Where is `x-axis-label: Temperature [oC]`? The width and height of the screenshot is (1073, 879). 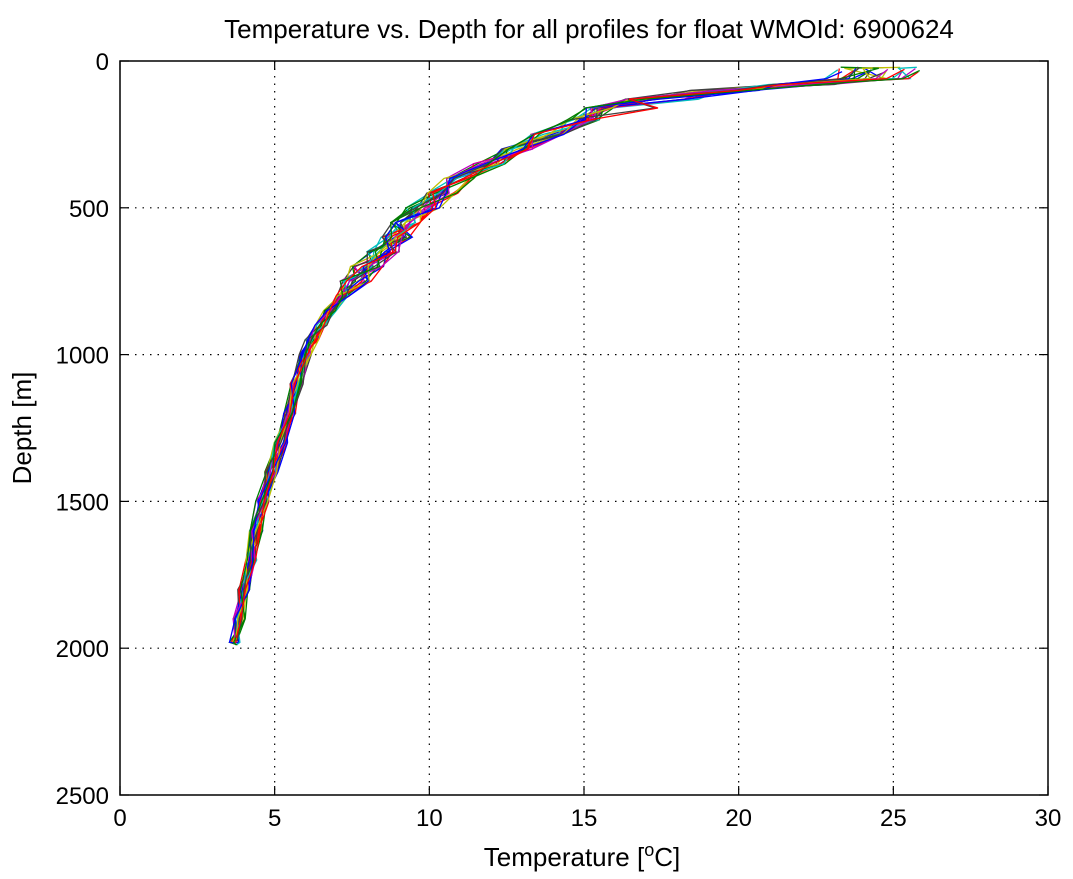
x-axis-label: Temperature [oC] is located at coordinates (582, 856).